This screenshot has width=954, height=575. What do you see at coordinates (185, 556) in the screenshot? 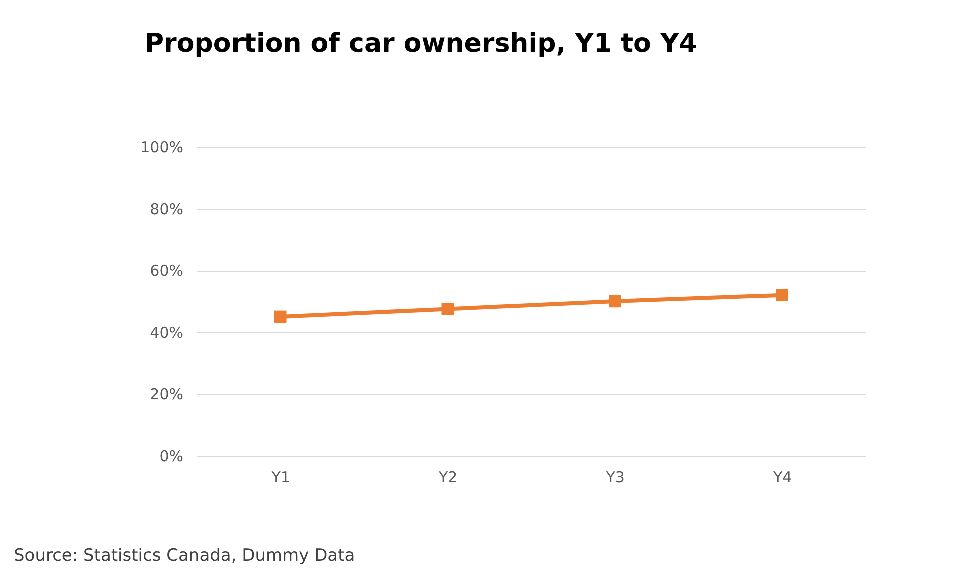
I see `source-note: Source: Statistics Canada, Dummy Data` at bounding box center [185, 556].